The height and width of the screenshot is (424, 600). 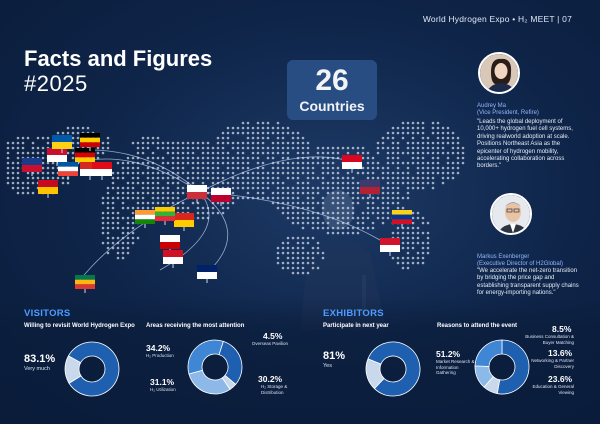 I want to click on speaker-photo-markus, so click(x=511, y=214).